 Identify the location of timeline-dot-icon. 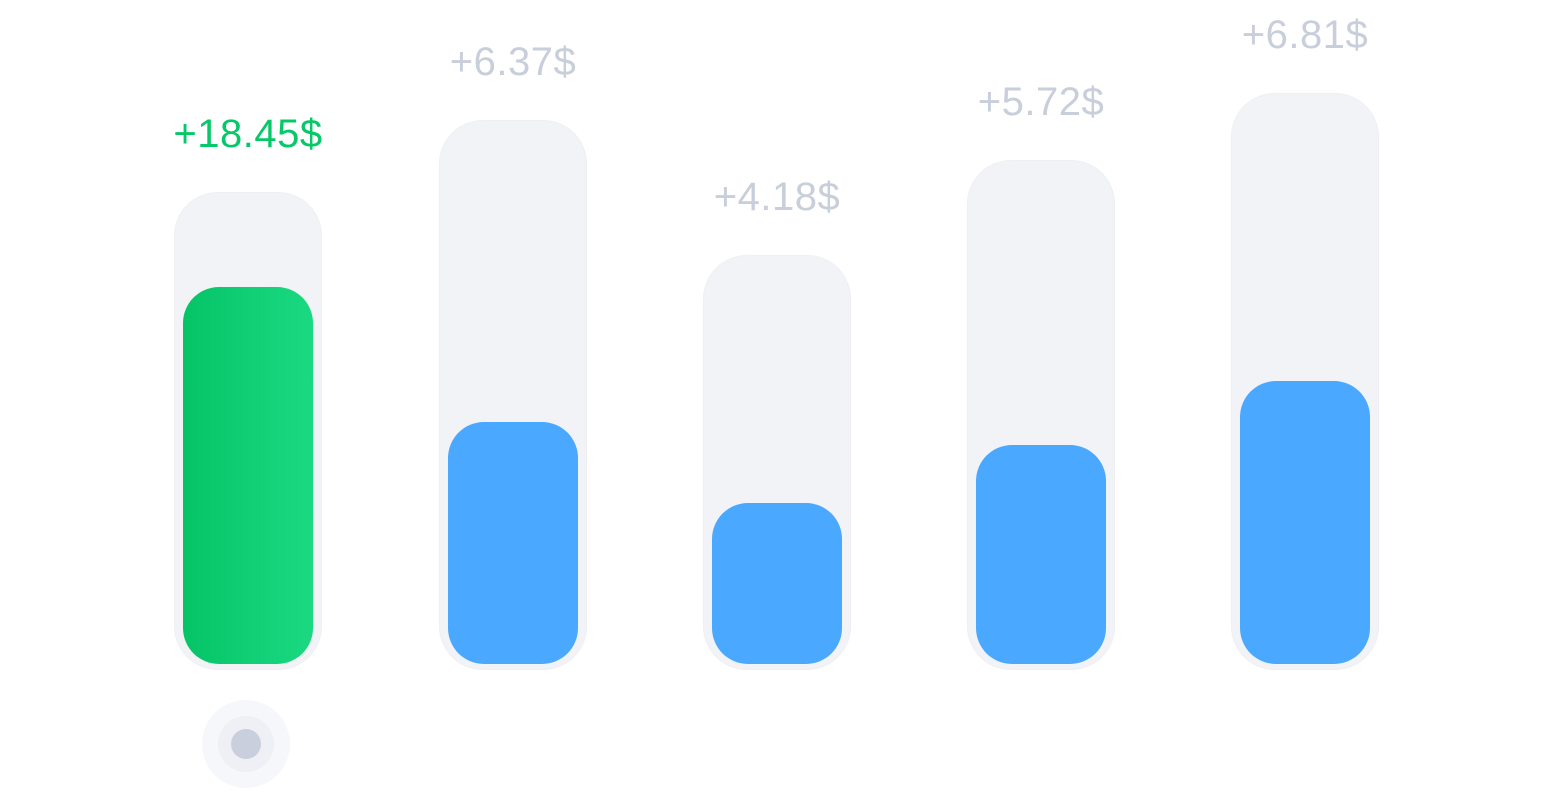
(246, 744).